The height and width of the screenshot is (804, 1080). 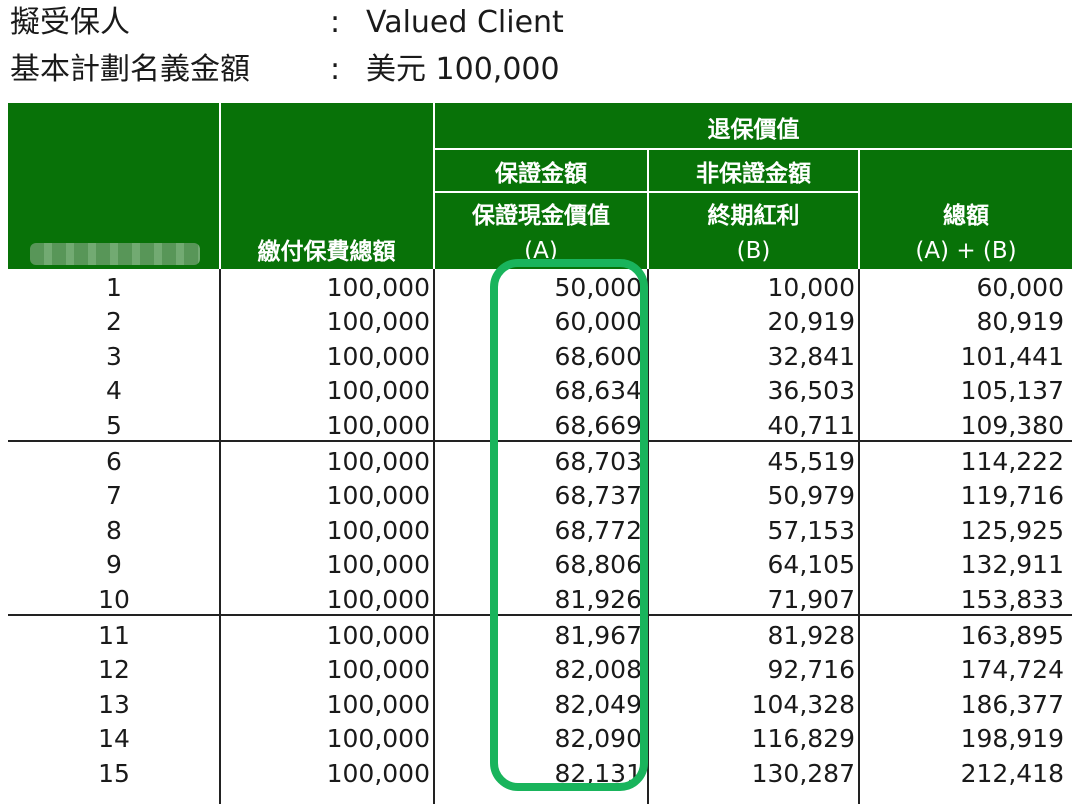 I want to click on policy-year-cell: 15, so click(x=114, y=773).